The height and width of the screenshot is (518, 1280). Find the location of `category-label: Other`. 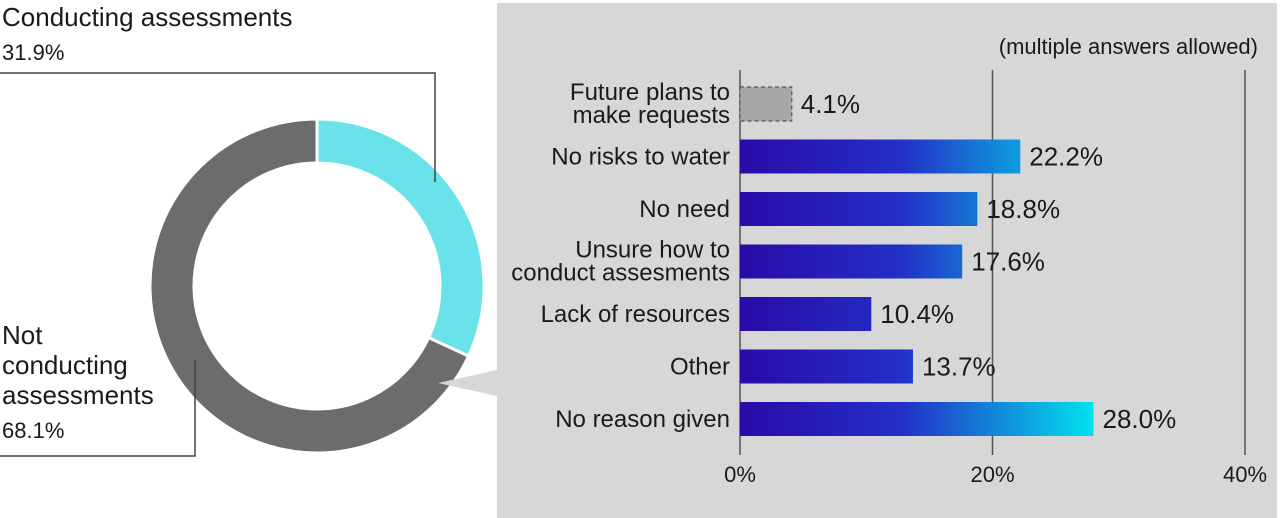

category-label: Other is located at coordinates (700, 367).